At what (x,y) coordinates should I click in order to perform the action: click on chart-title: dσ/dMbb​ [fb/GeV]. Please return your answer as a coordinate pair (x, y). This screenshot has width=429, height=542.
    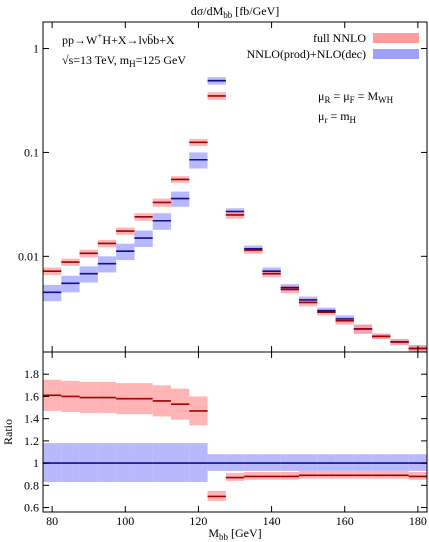
    Looking at the image, I should click on (235, 12).